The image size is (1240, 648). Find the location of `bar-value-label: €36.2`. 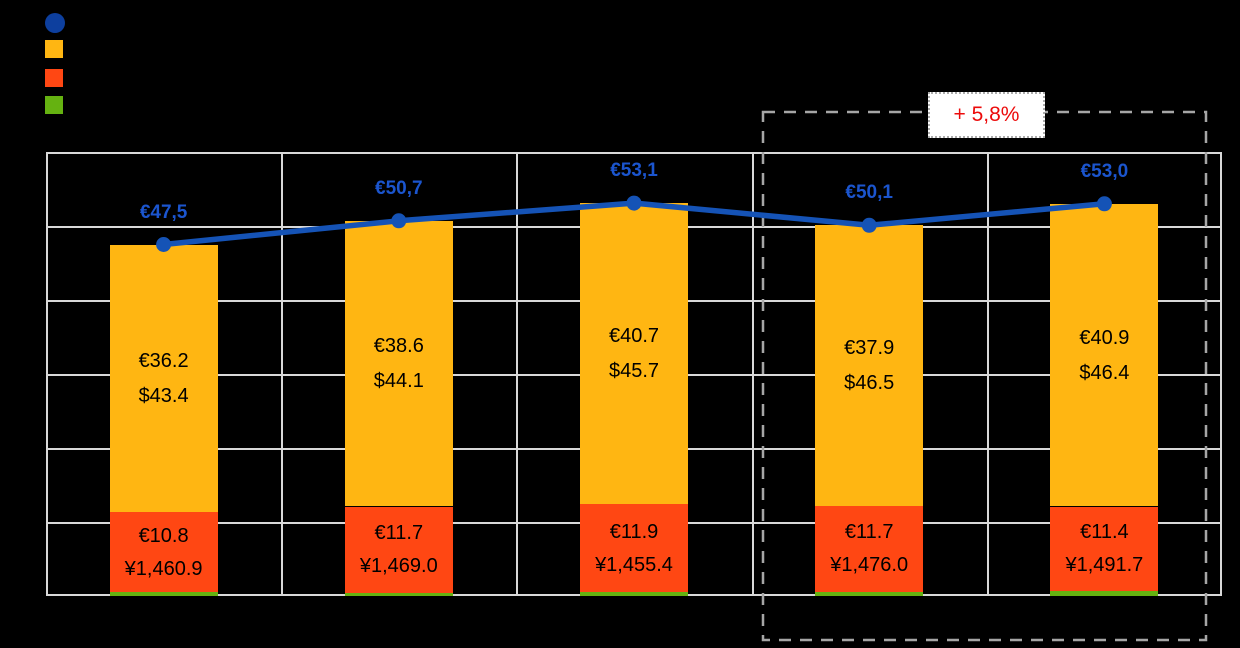

bar-value-label: €36.2 is located at coordinates (163, 360).